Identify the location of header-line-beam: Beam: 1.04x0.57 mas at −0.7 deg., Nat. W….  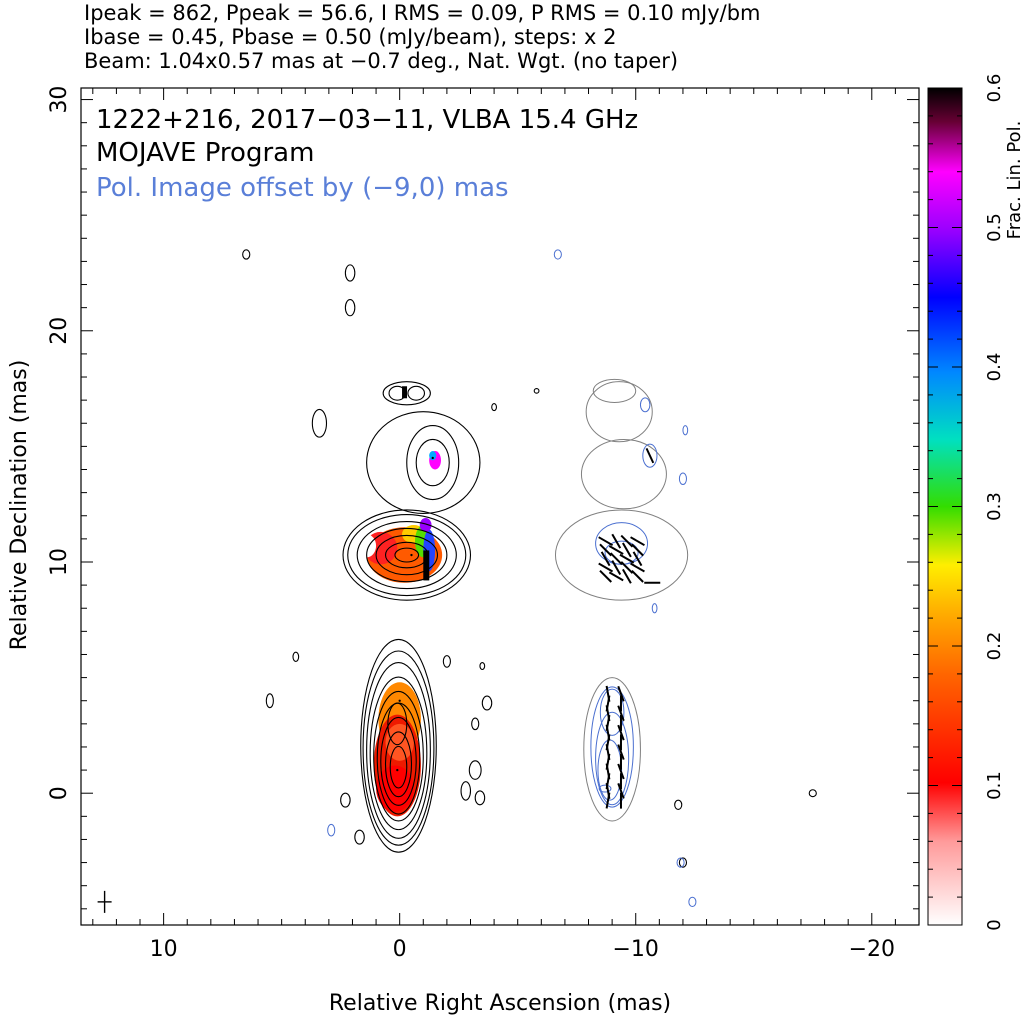
(381, 61).